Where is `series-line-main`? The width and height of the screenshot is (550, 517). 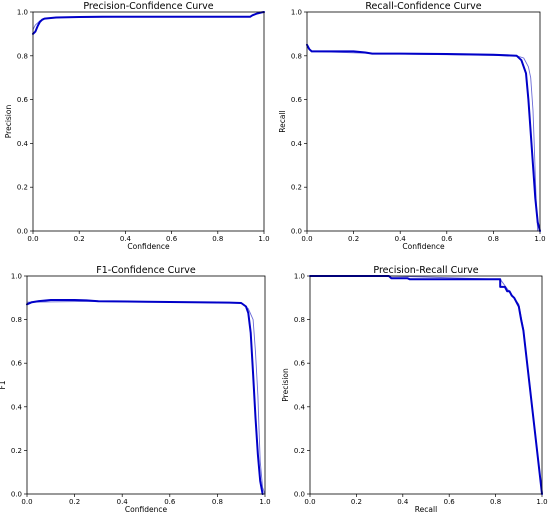 series-line-main is located at coordinates (148, 23).